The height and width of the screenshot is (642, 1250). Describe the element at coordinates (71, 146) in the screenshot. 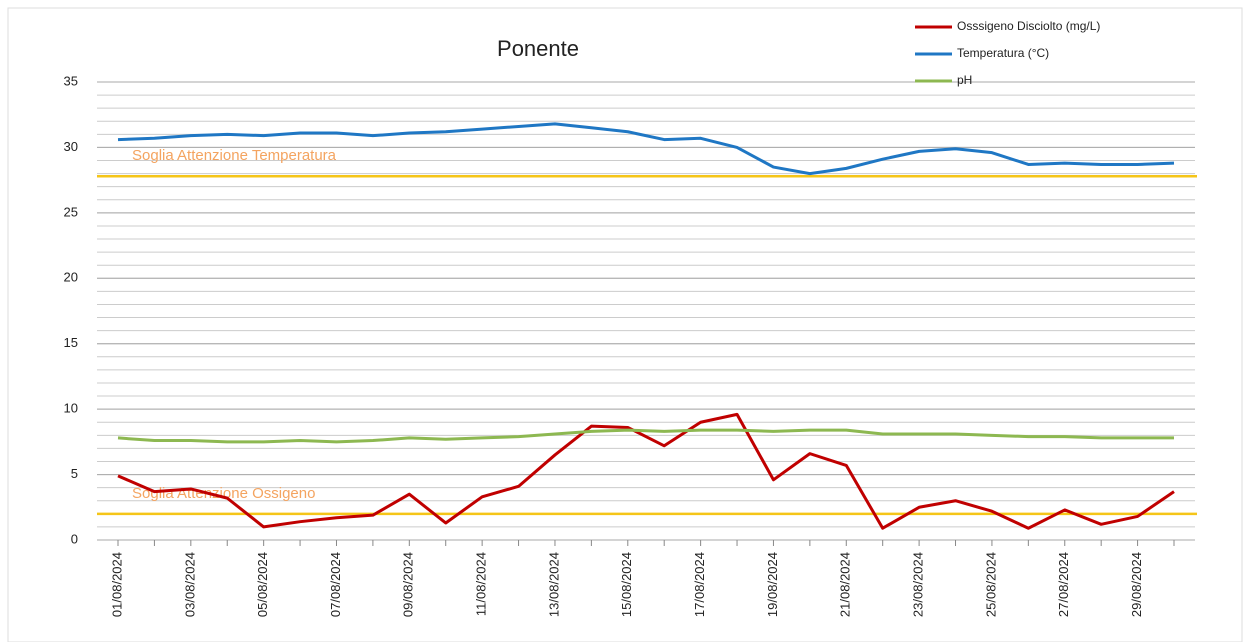

I see `y-tick-label: 30` at that location.